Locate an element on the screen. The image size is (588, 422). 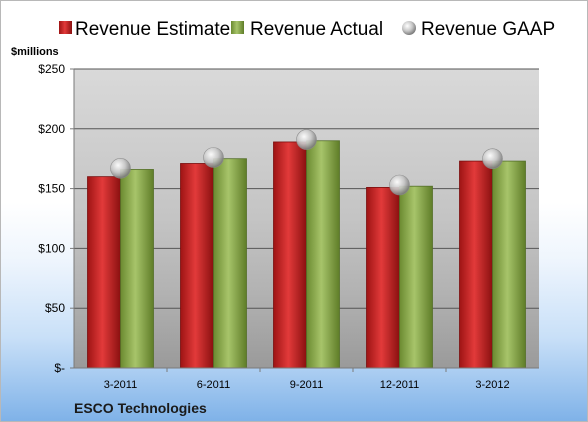
y-tick-label: $200 is located at coordinates (51, 129).